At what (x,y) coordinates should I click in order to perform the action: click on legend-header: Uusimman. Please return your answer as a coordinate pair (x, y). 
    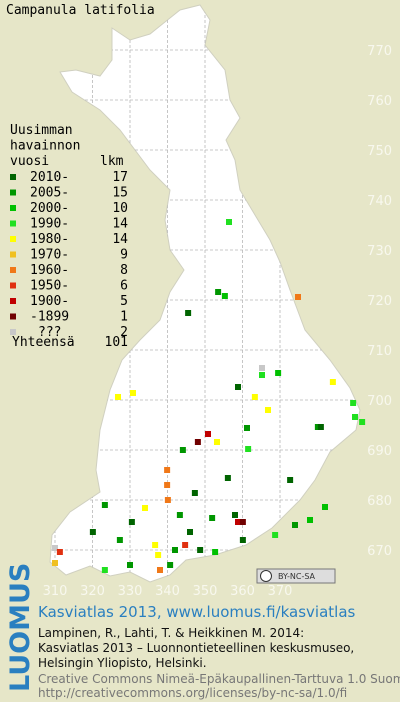
    Looking at the image, I should click on (41, 130).